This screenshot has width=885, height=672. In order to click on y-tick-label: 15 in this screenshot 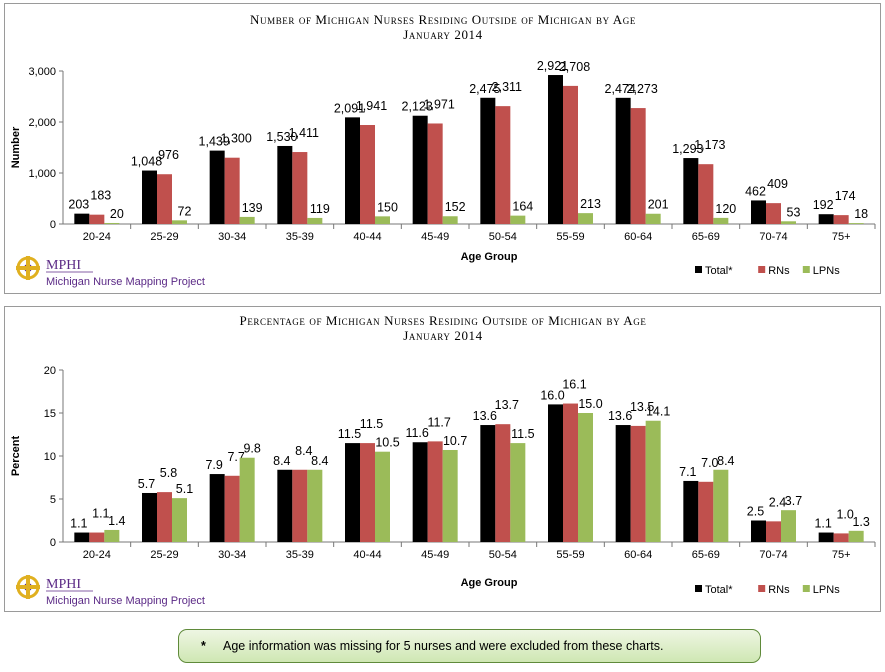, I will do `click(50, 414)`.